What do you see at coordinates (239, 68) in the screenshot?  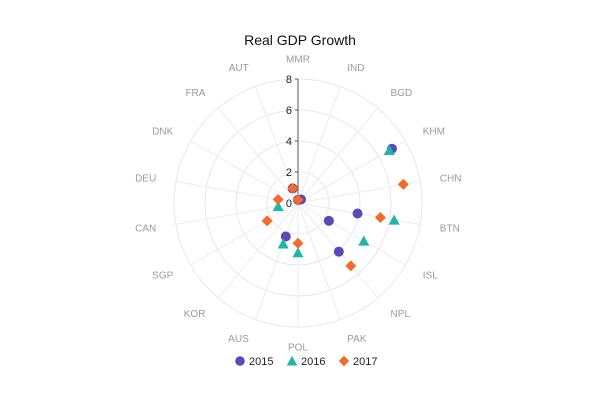 I see `category-label-aut: AUT` at bounding box center [239, 68].